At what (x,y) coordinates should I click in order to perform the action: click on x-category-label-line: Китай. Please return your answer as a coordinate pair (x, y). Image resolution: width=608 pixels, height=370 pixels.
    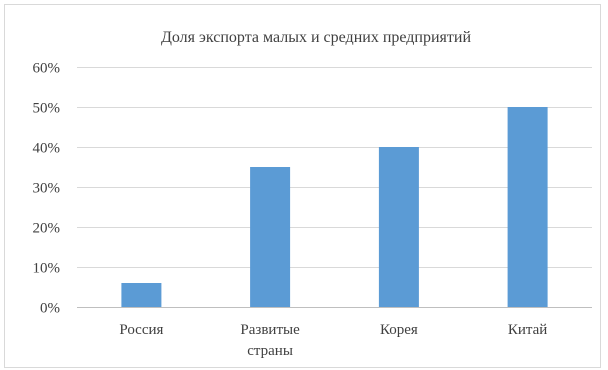
    Looking at the image, I should click on (527, 330).